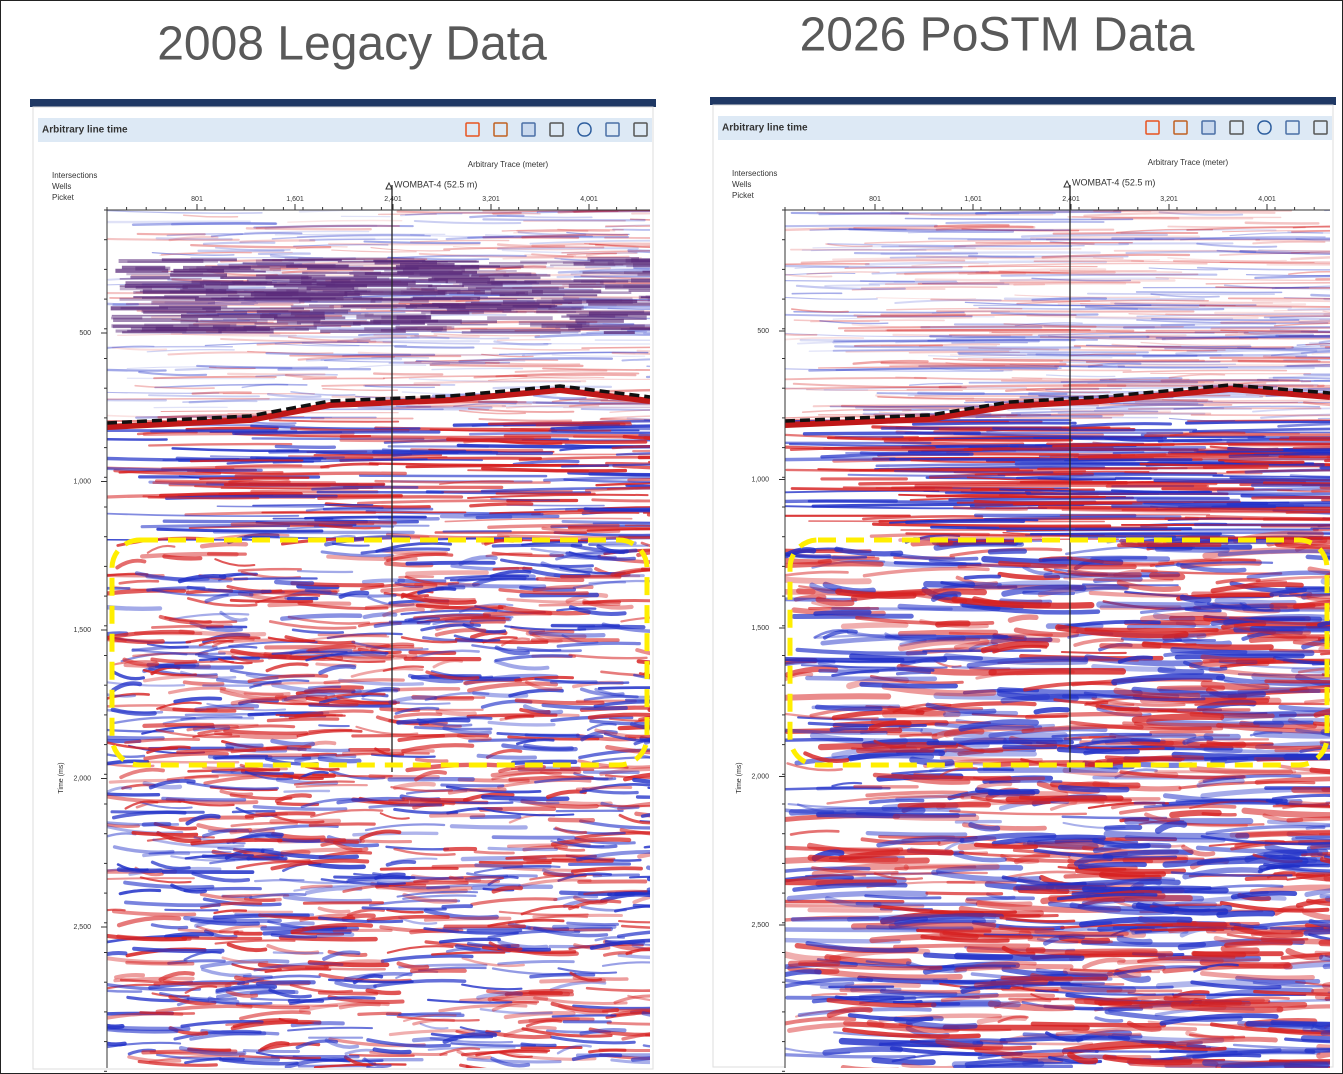 Image resolution: width=1343 pixels, height=1074 pixels. Describe the element at coordinates (760, 628) in the screenshot. I see `y-tick-label: 1,500` at that location.